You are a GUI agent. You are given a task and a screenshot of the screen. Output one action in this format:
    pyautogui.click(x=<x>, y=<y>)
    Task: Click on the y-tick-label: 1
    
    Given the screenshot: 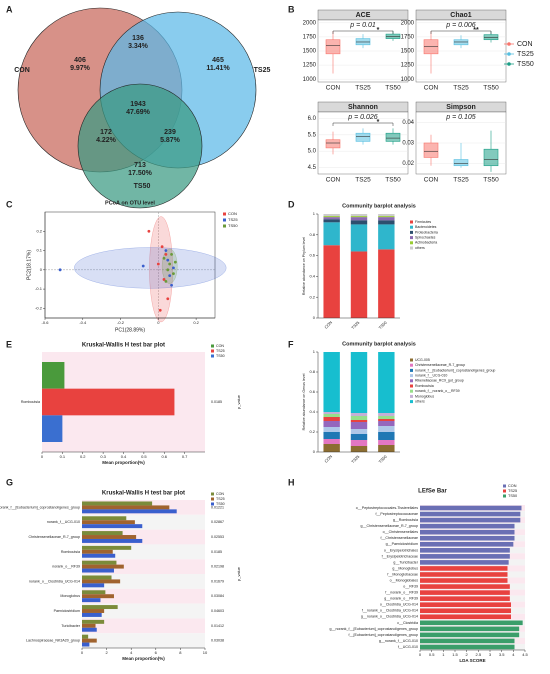 What is the action you would take?
    pyautogui.click(x=314, y=213)
    